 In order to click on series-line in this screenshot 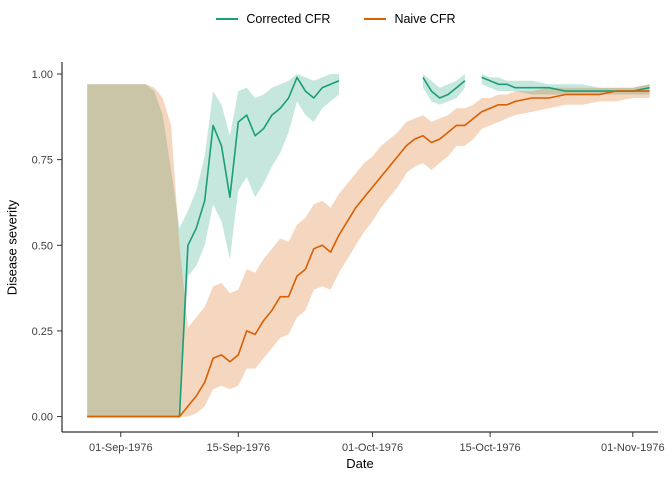, I will do `click(444, 87)`.